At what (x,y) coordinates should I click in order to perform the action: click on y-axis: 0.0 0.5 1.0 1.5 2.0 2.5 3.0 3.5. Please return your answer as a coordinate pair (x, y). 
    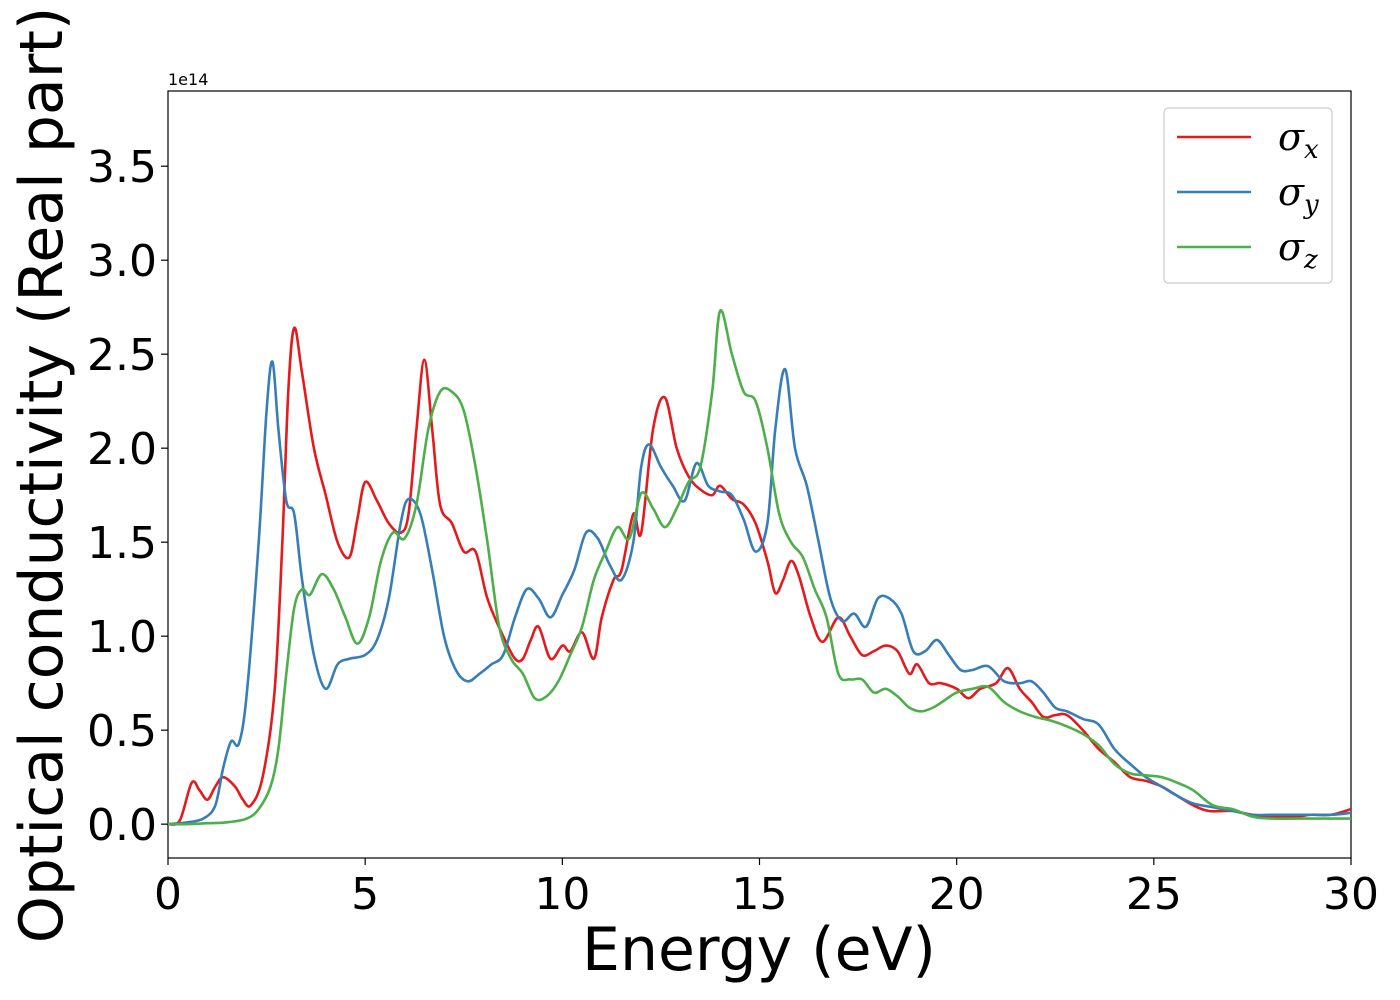
    Looking at the image, I should click on (127, 496).